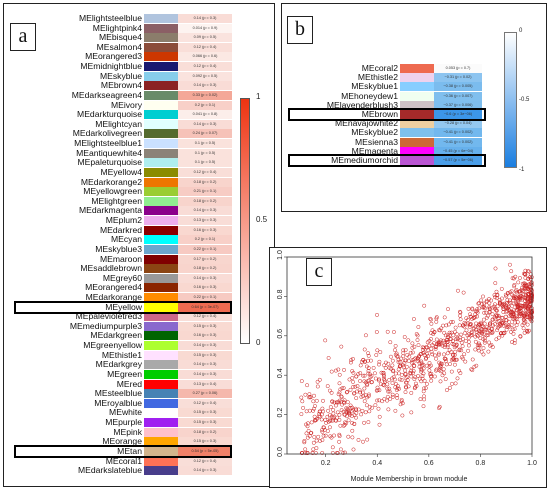 The image size is (550, 492). Describe the element at coordinates (458, 96) in the screenshot. I see `correlation-cell: −0.36 (p = 0.007)` at that location.